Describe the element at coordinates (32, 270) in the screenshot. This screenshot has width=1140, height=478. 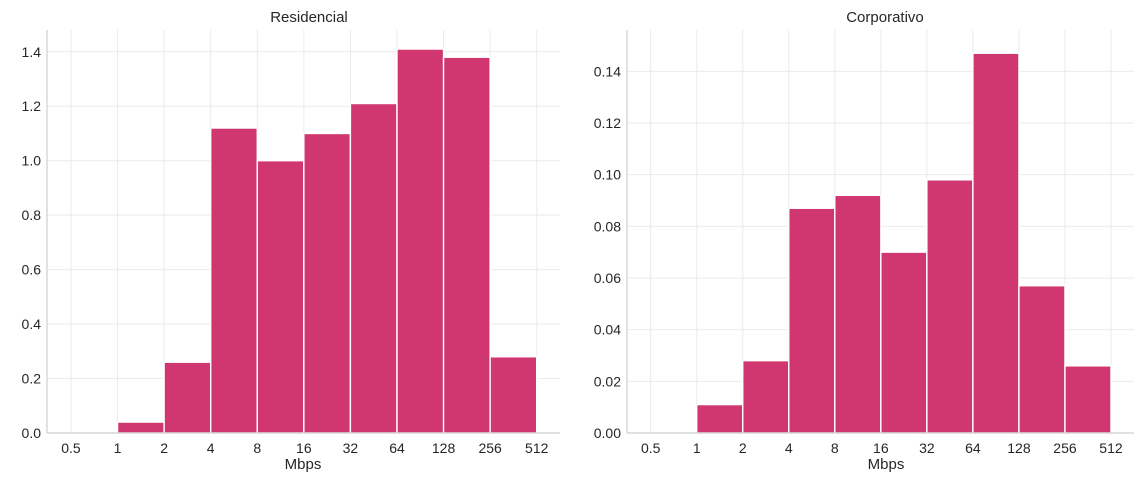
I see `y-tick-label: 0.6` at that location.